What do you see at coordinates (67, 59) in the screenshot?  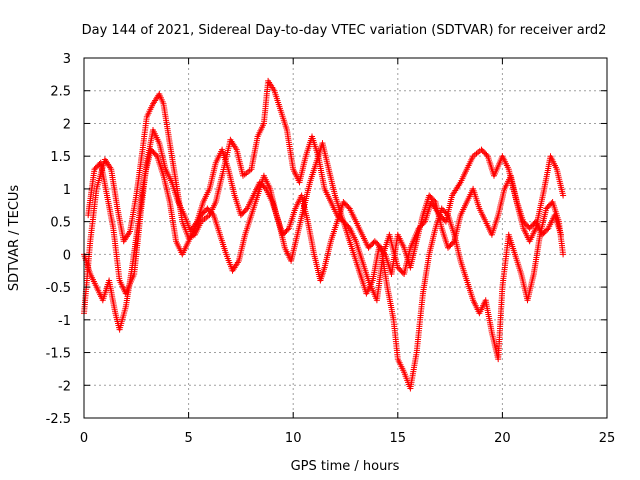 I see `y-tick-label: 3` at bounding box center [67, 59].